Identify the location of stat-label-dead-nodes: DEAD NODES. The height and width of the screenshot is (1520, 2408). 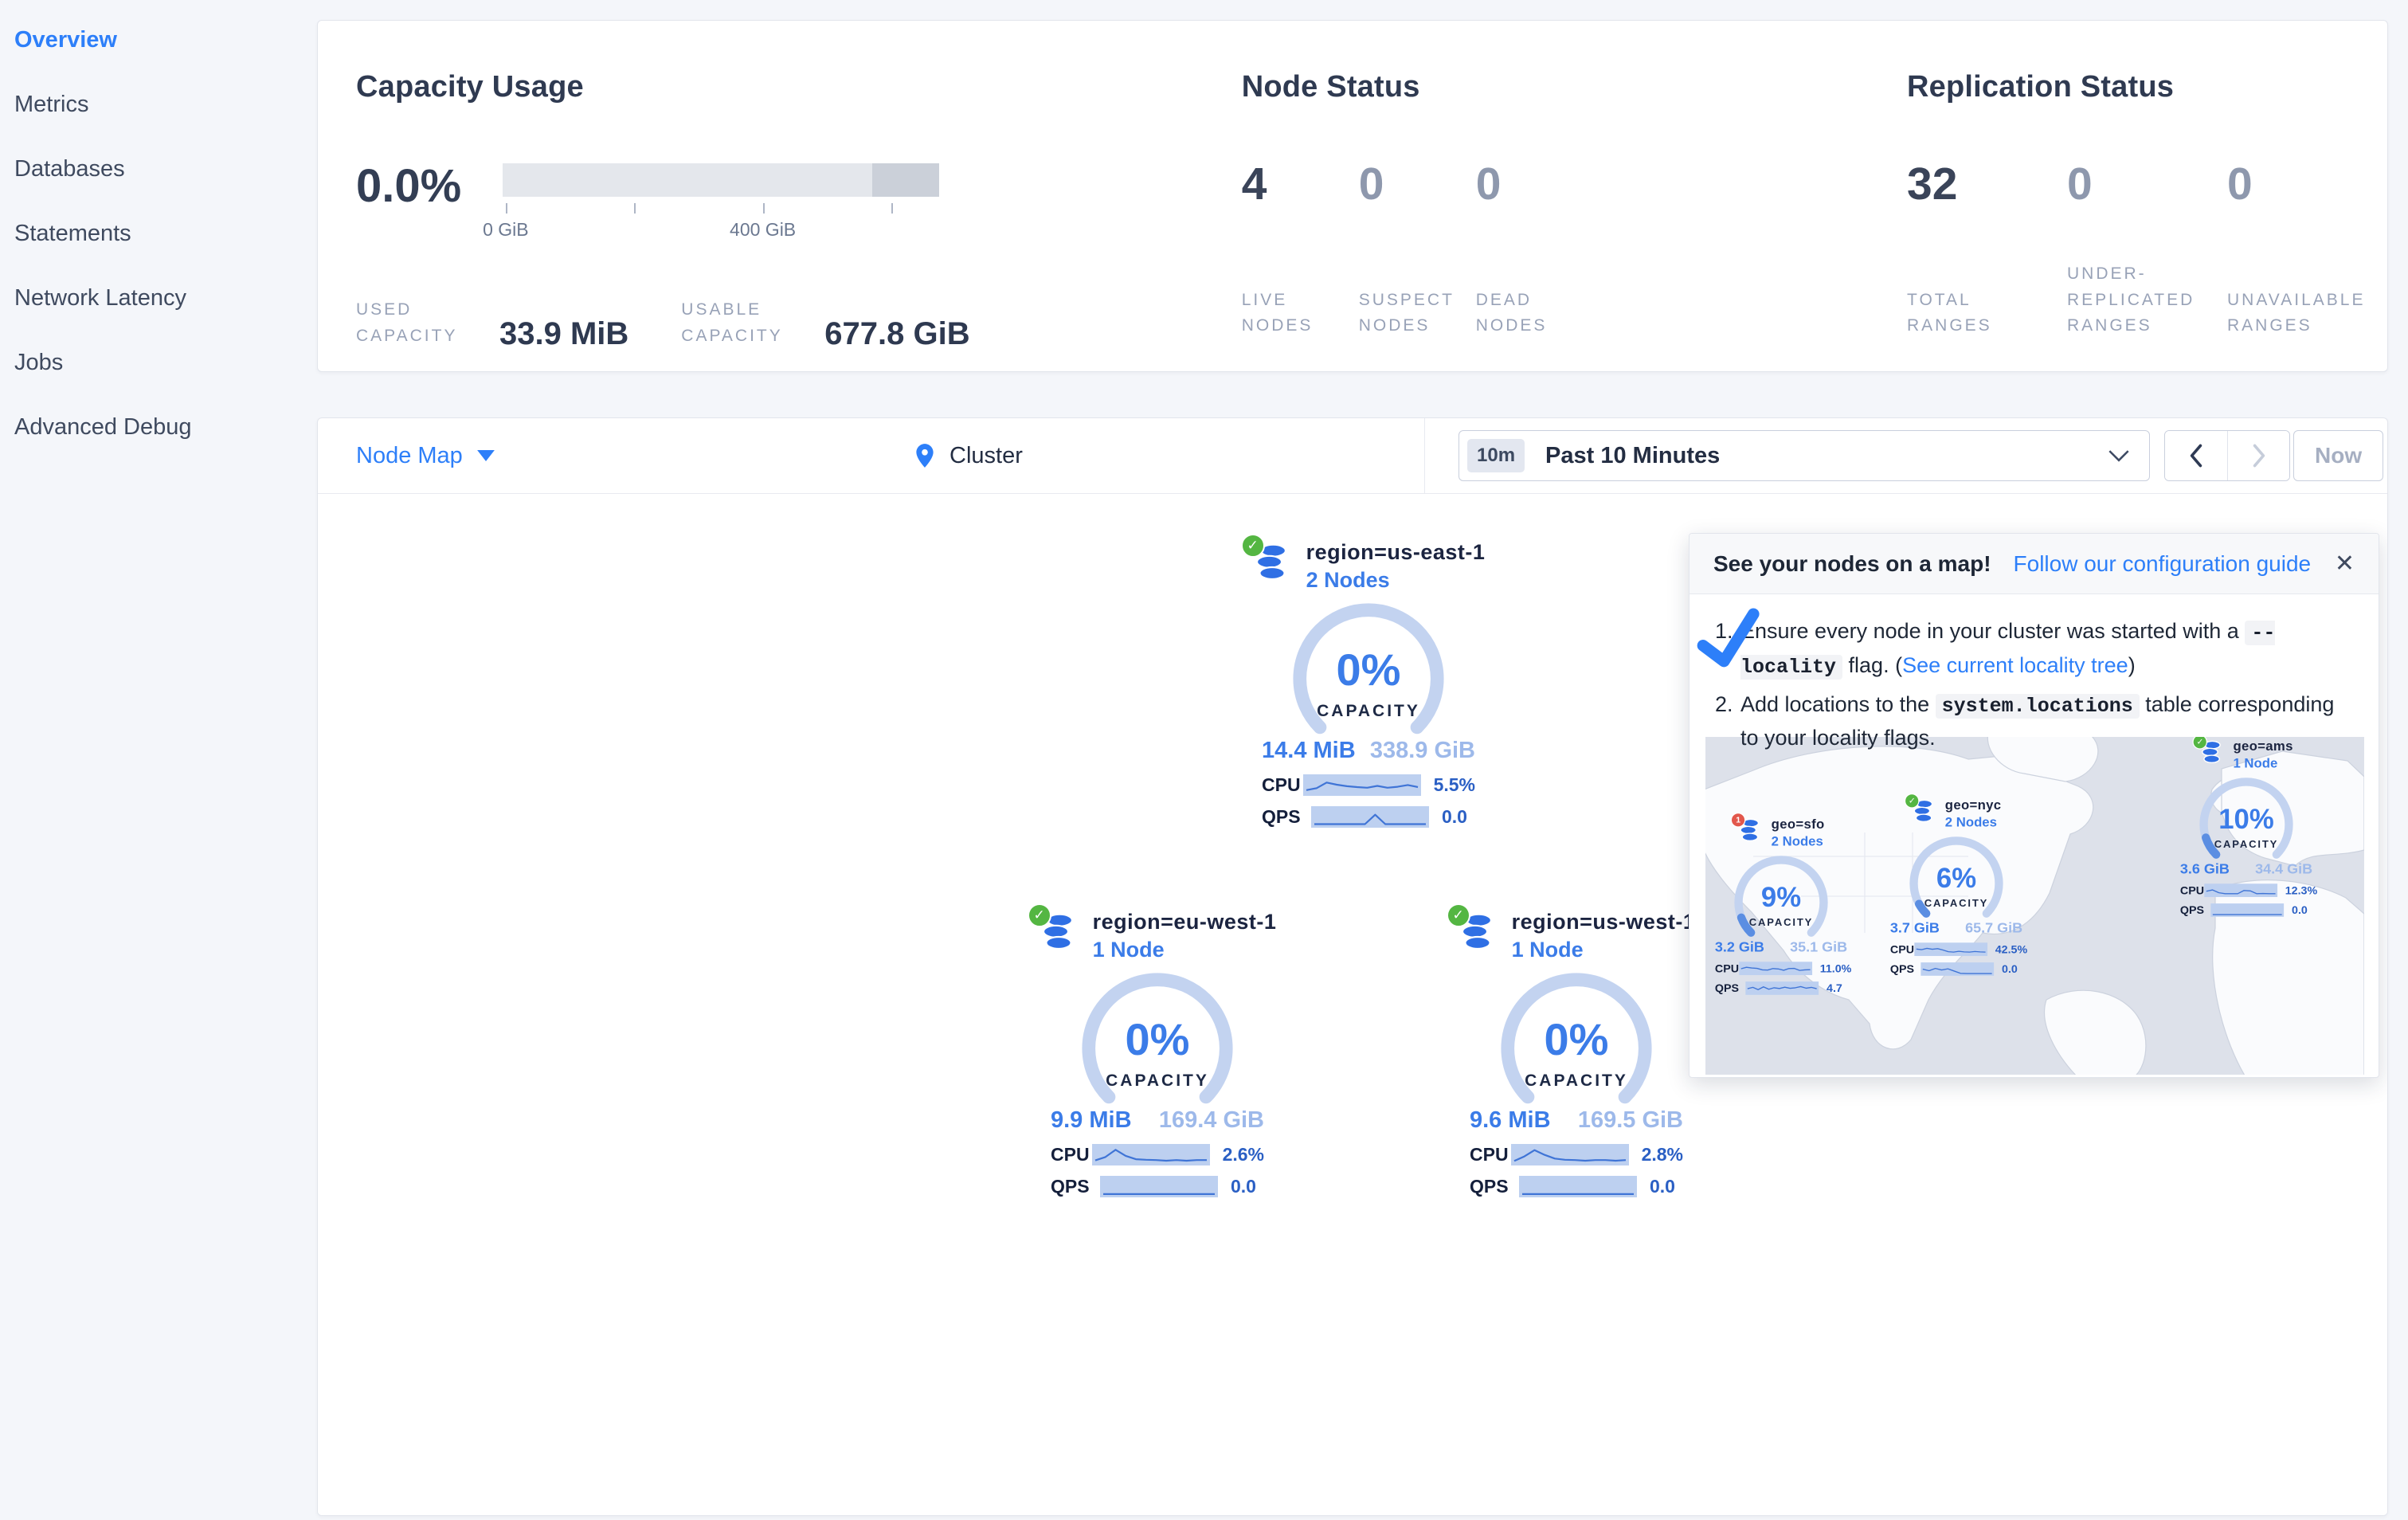
(1512, 312).